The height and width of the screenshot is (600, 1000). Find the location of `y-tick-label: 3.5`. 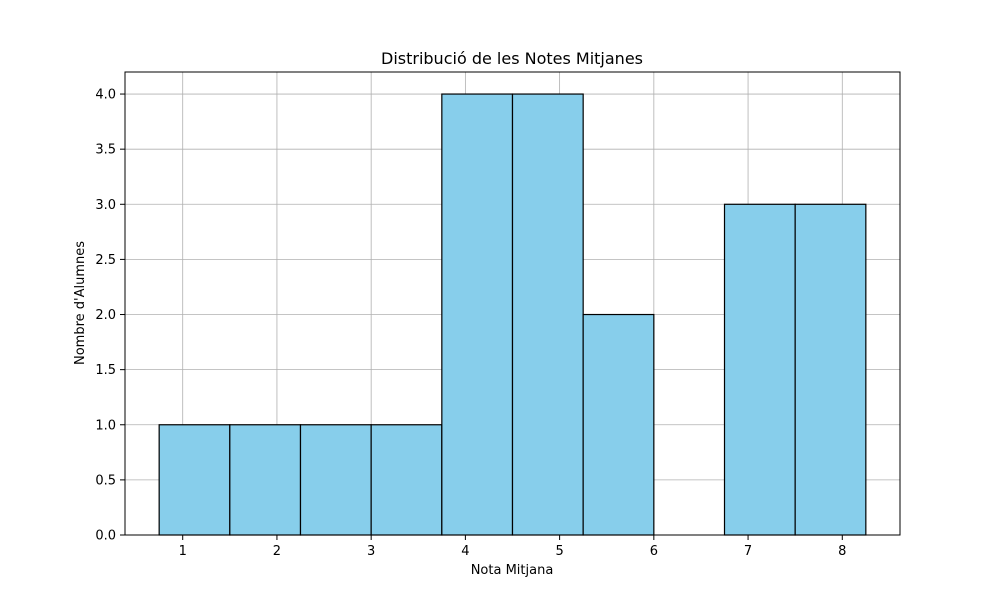

y-tick-label: 3.5 is located at coordinates (105, 150).